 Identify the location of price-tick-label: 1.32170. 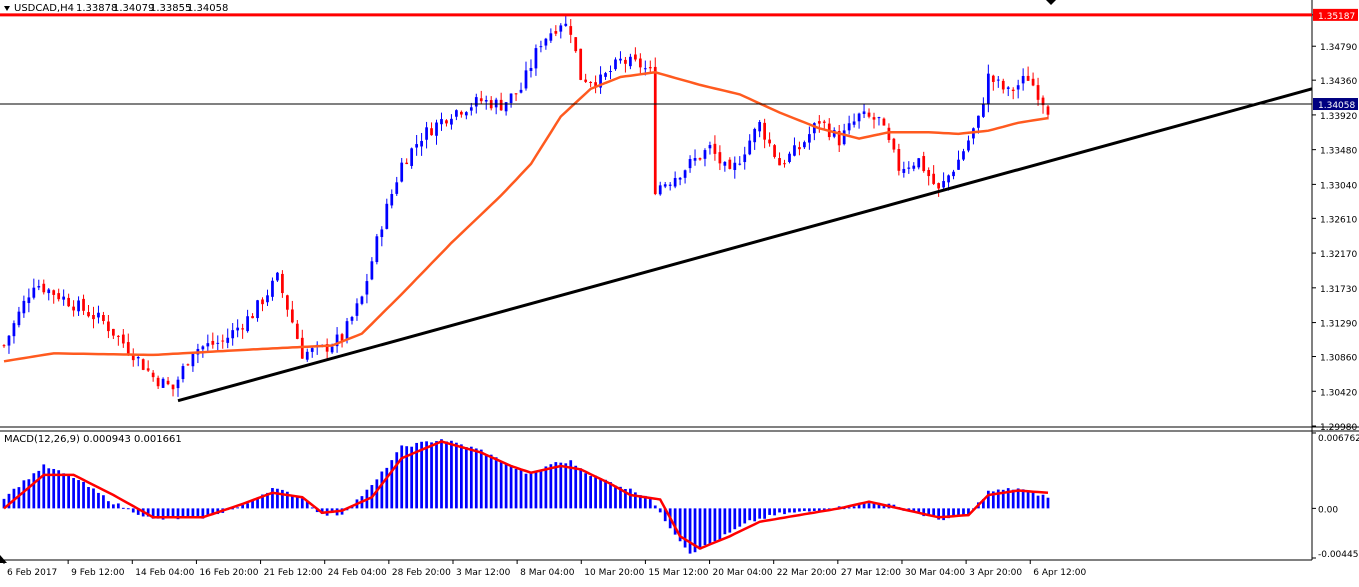
(1338, 255).